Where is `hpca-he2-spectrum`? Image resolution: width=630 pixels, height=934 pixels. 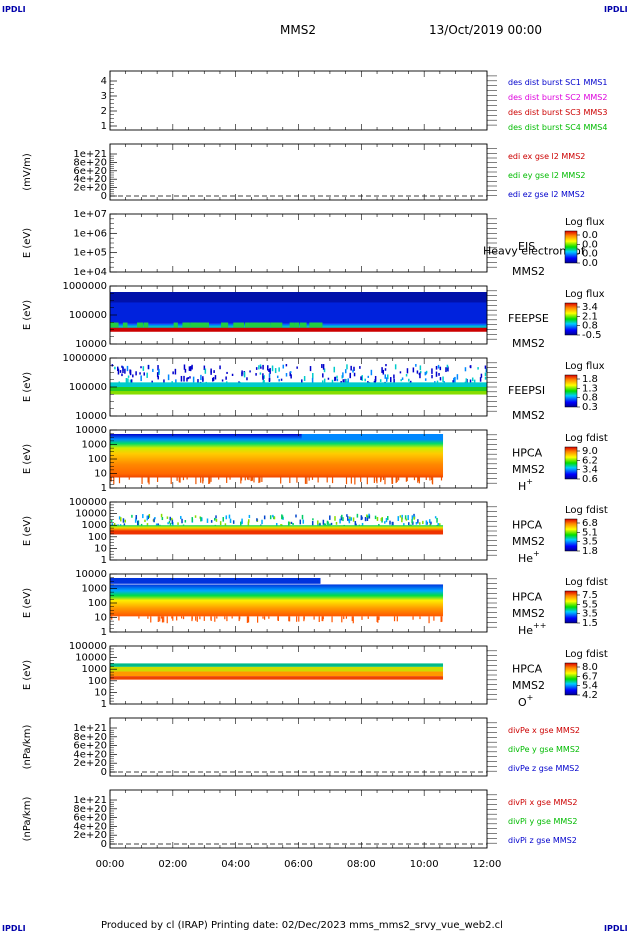 hpca-he2-spectrum is located at coordinates (277, 600).